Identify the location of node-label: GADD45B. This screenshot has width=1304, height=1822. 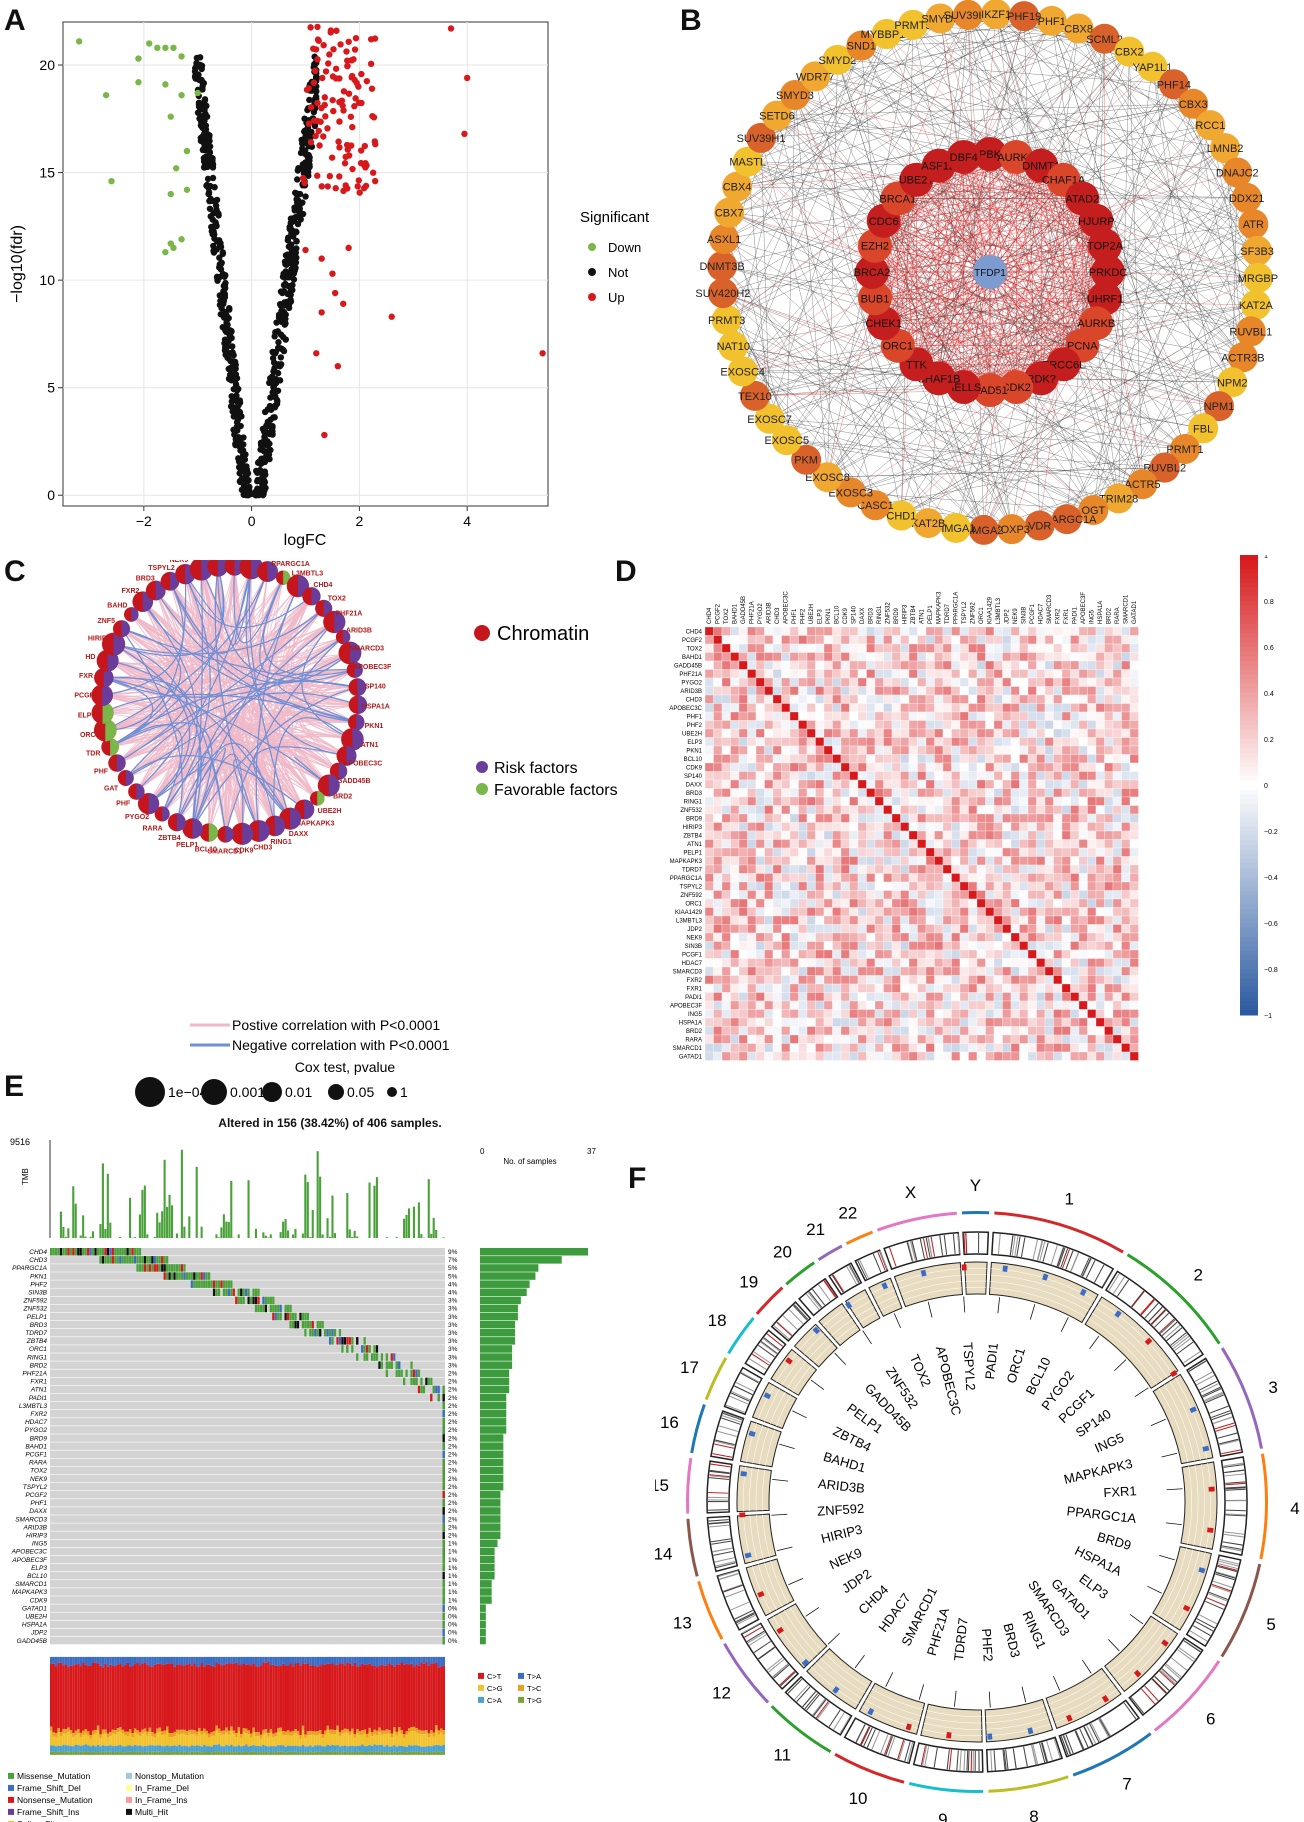
(353, 781).